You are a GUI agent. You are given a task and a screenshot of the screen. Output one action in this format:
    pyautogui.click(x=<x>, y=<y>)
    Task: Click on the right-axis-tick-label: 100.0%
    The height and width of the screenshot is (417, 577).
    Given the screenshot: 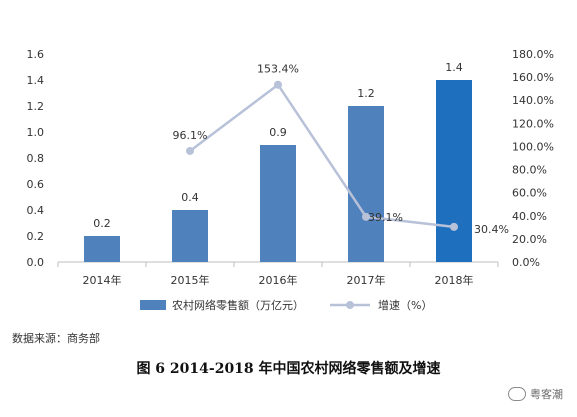 What is the action you would take?
    pyautogui.click(x=533, y=146)
    